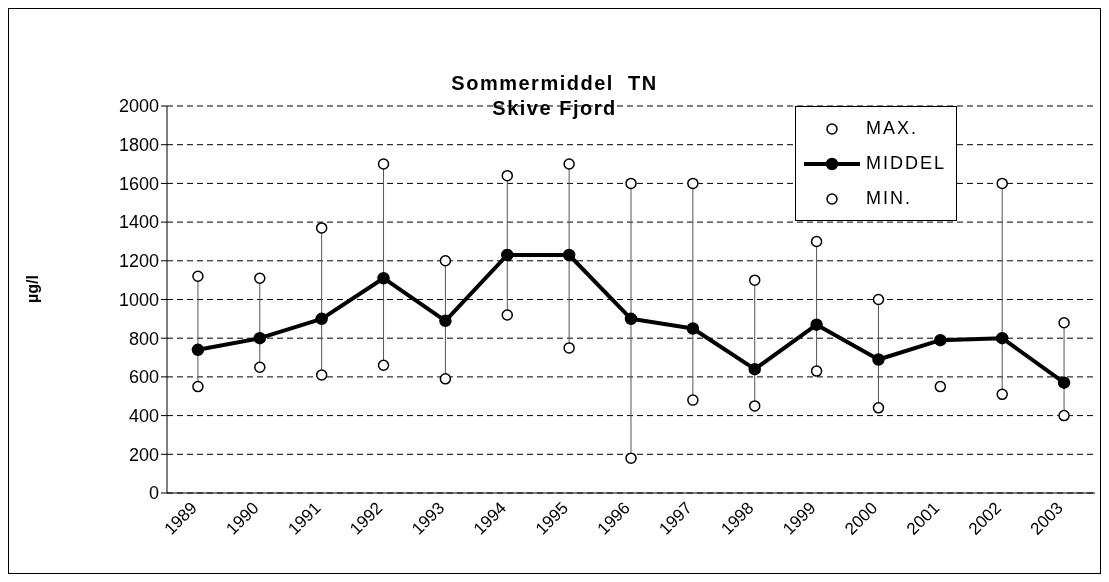 This screenshot has height=582, width=1109. What do you see at coordinates (153, 493) in the screenshot?
I see `y-tick-label: 0` at bounding box center [153, 493].